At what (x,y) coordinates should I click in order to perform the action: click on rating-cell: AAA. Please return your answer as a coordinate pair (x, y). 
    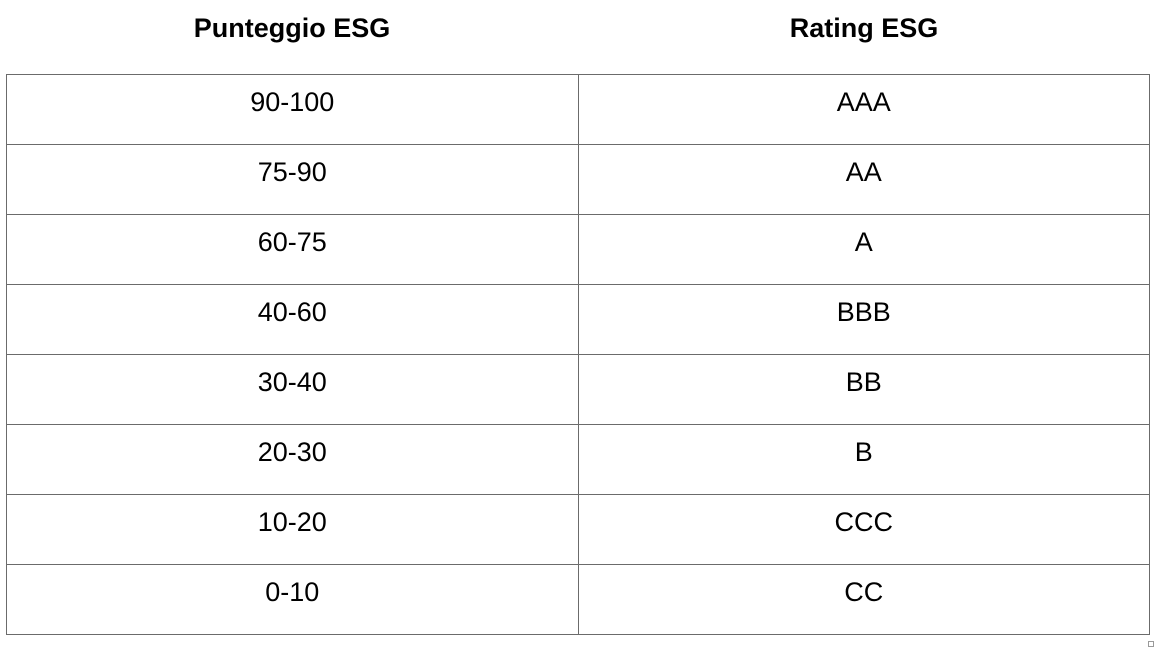
    Looking at the image, I should click on (863, 109).